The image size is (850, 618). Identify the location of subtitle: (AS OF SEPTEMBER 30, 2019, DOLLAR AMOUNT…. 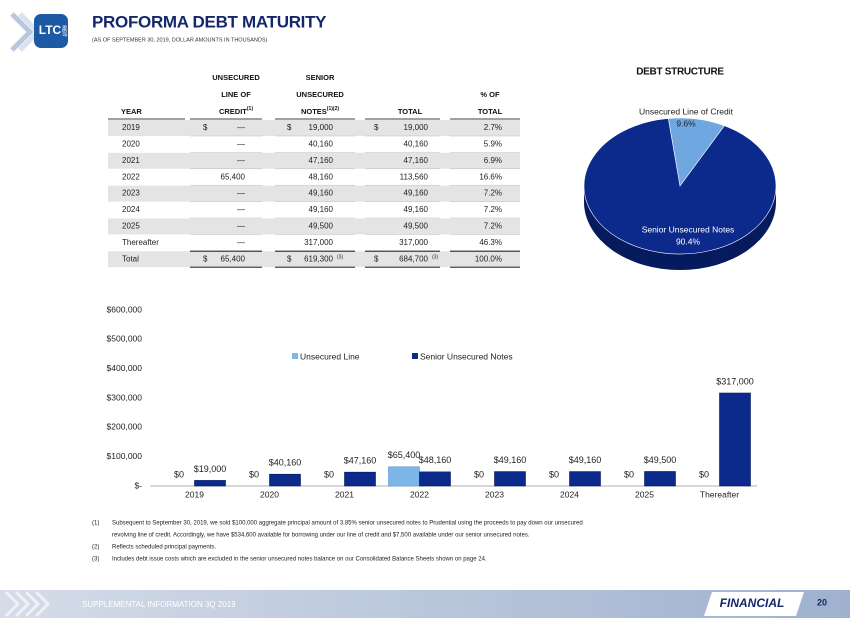
(179, 40).